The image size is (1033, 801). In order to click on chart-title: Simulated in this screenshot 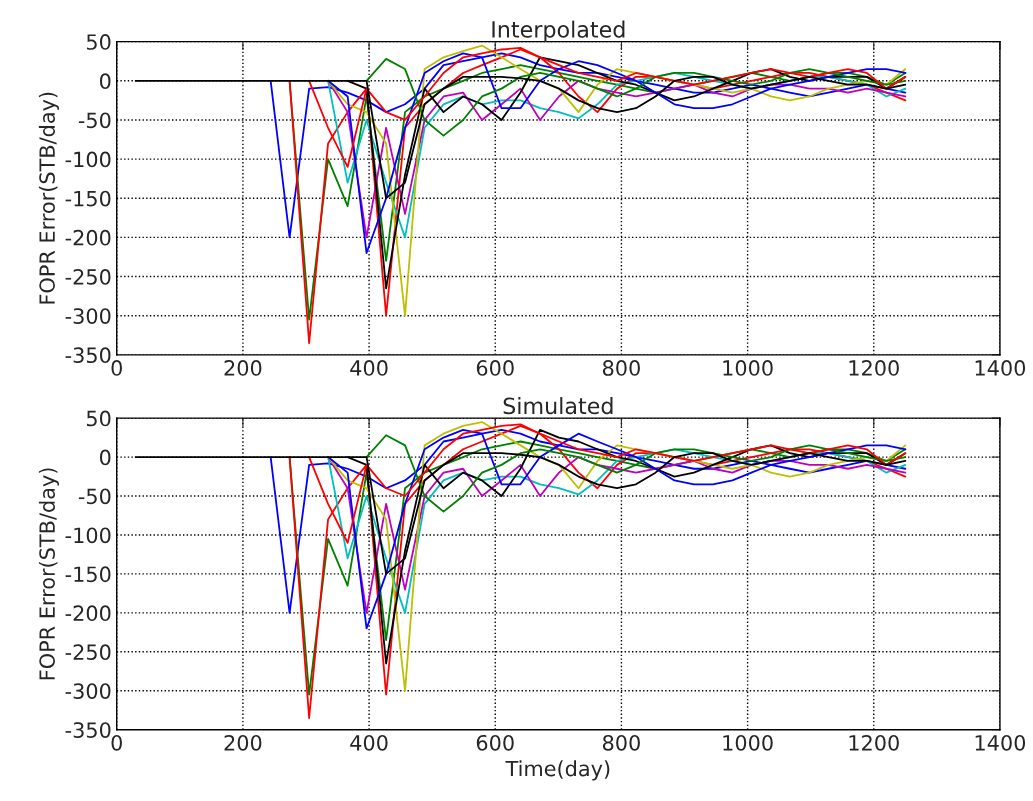, I will do `click(558, 406)`.